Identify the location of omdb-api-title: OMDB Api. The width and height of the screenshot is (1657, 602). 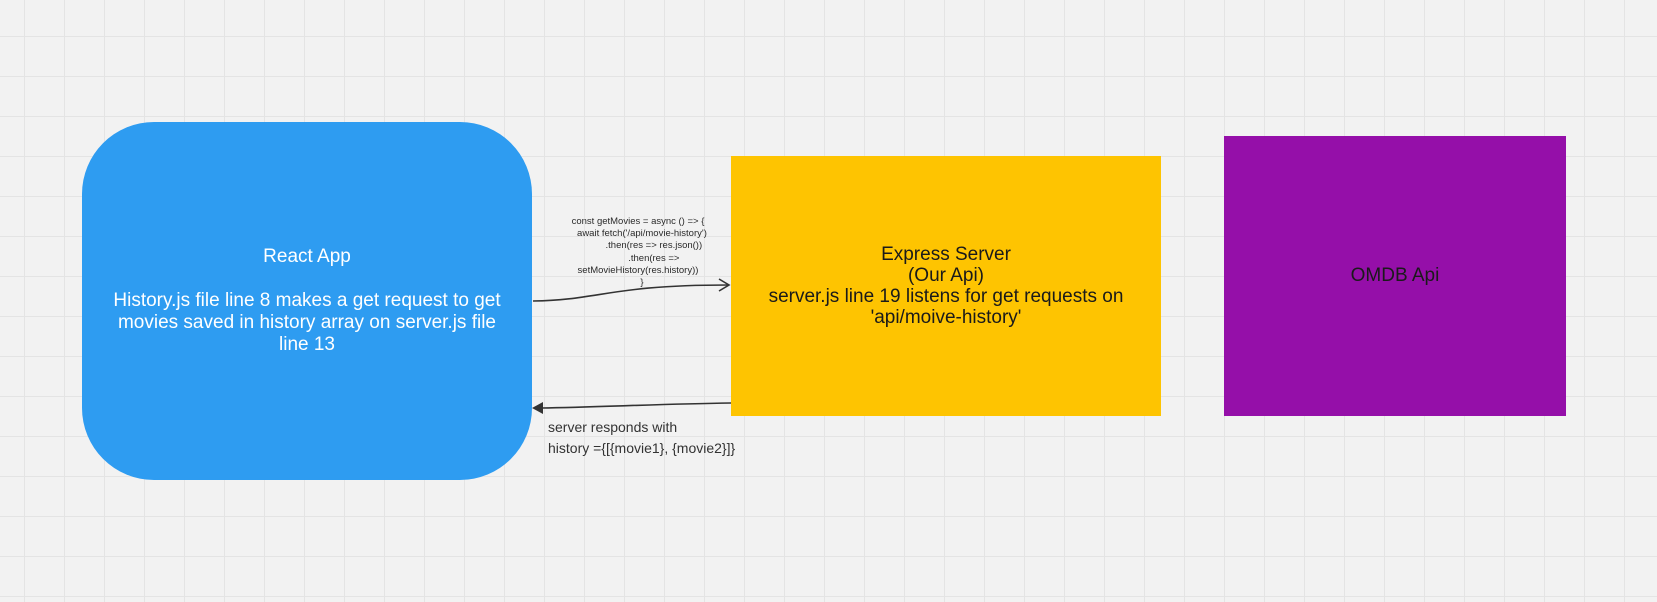
(1395, 275).